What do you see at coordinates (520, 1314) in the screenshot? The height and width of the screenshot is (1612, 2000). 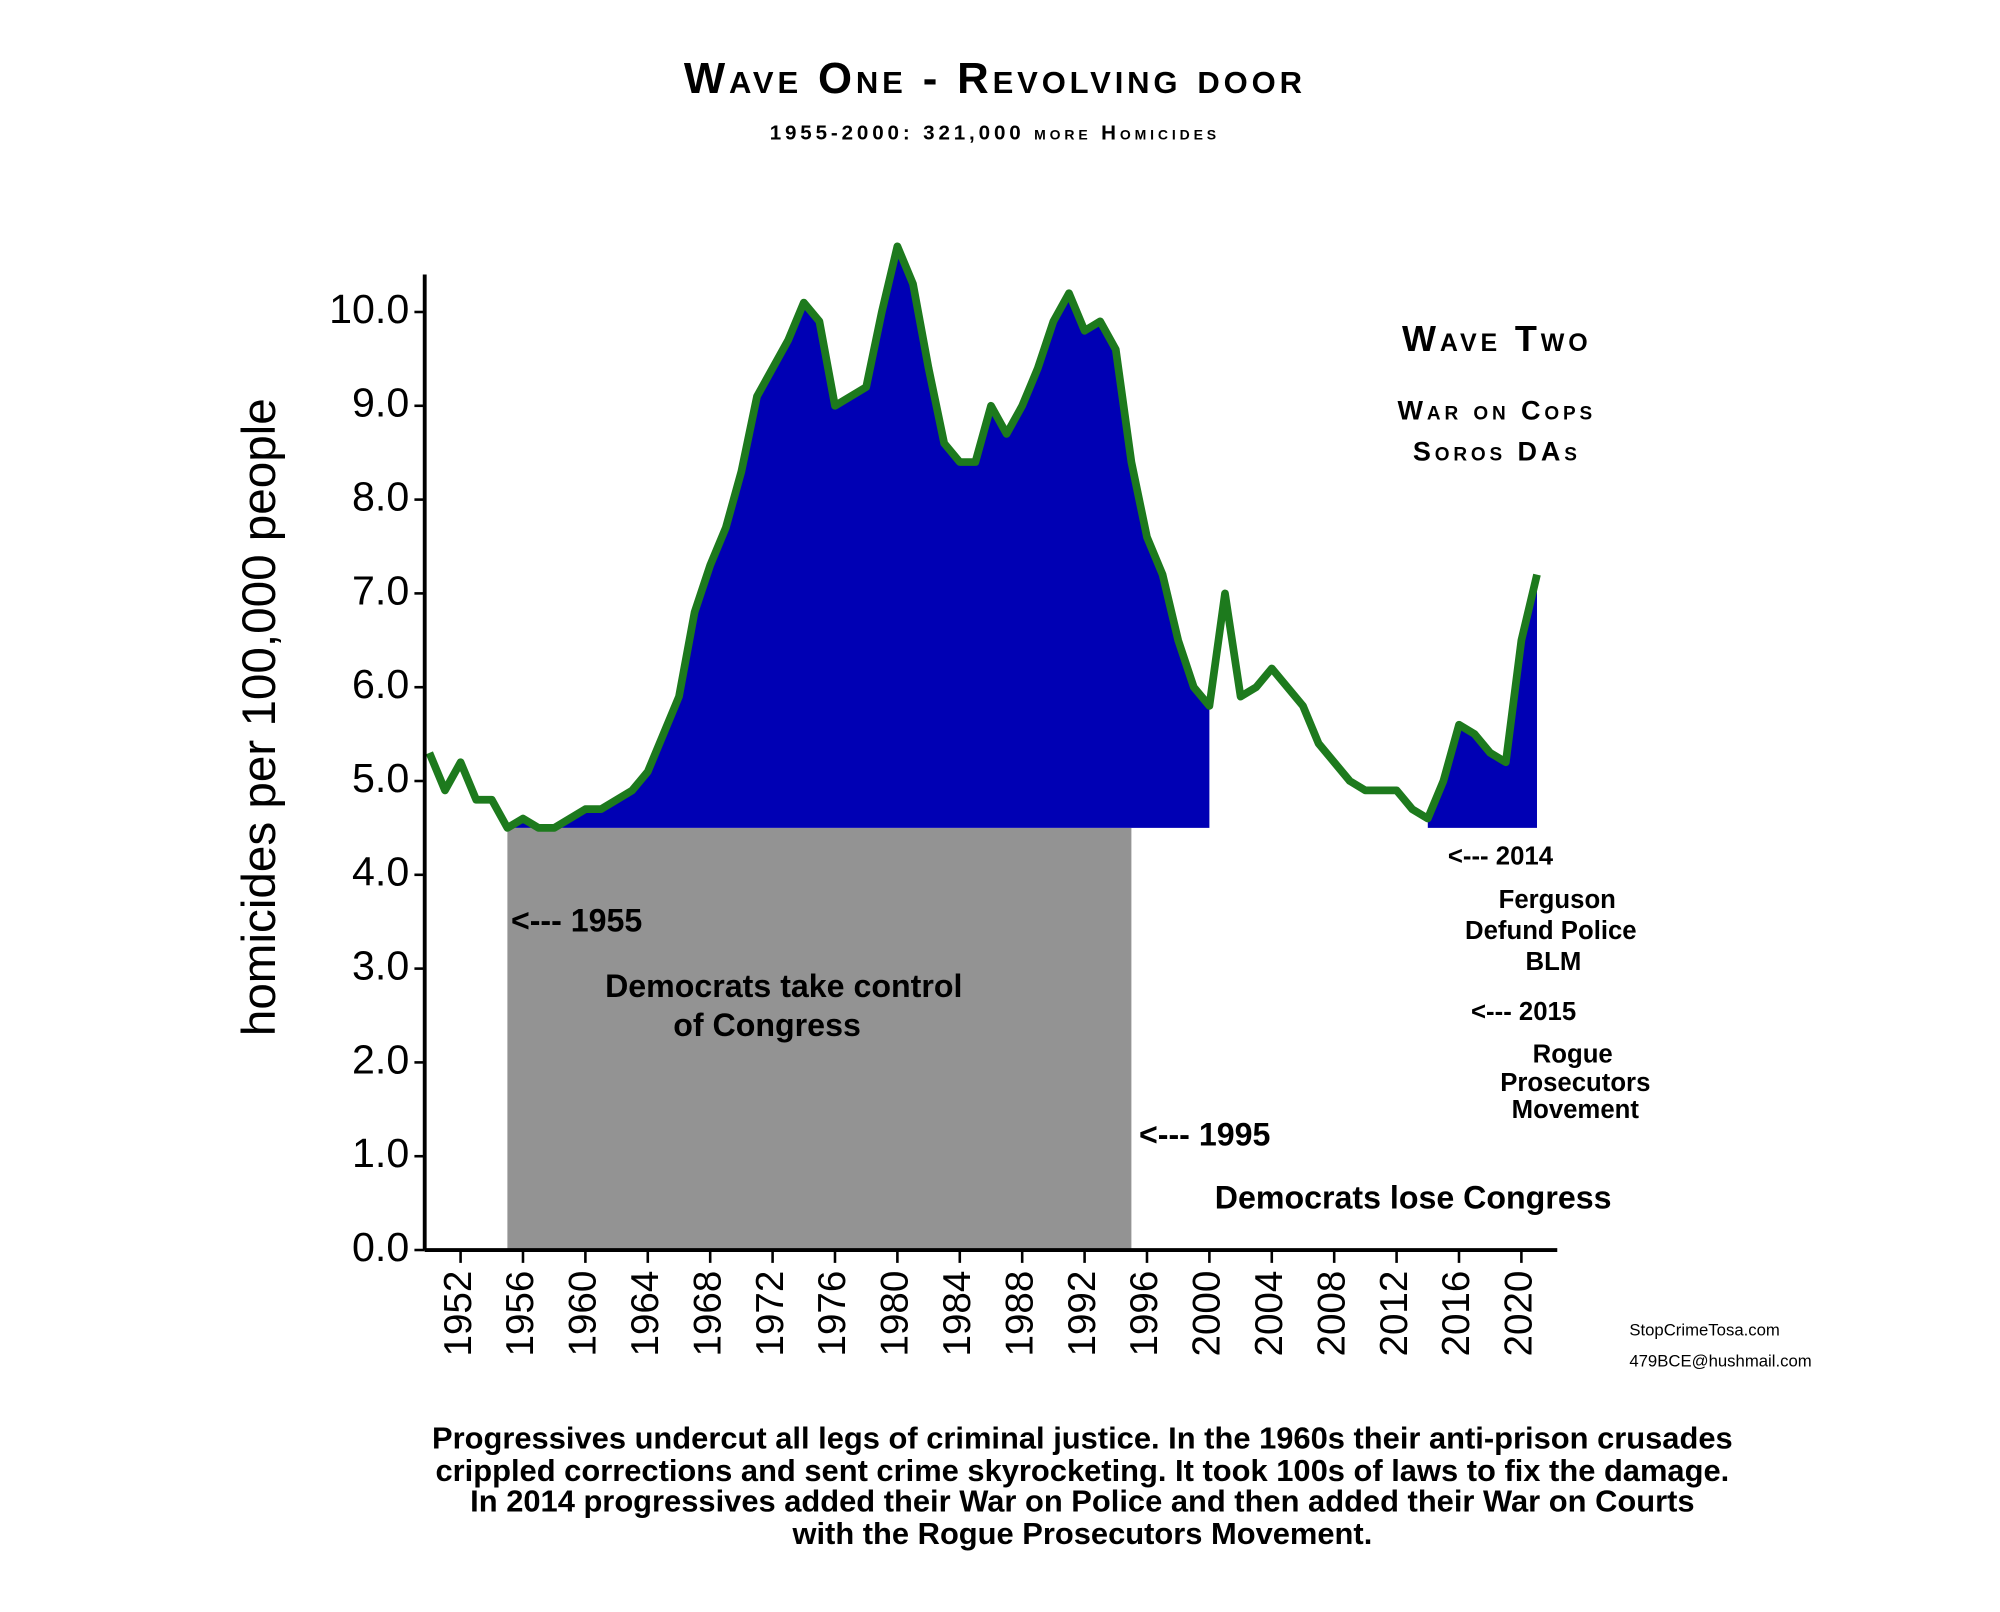 I see `x-tick-label: 1956` at bounding box center [520, 1314].